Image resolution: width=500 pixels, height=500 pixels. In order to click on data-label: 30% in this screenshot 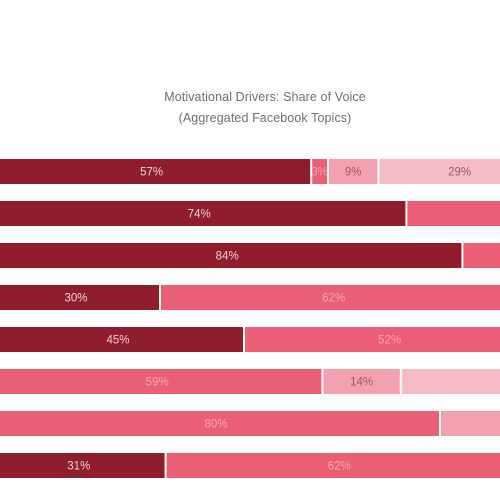, I will do `click(75, 299)`.